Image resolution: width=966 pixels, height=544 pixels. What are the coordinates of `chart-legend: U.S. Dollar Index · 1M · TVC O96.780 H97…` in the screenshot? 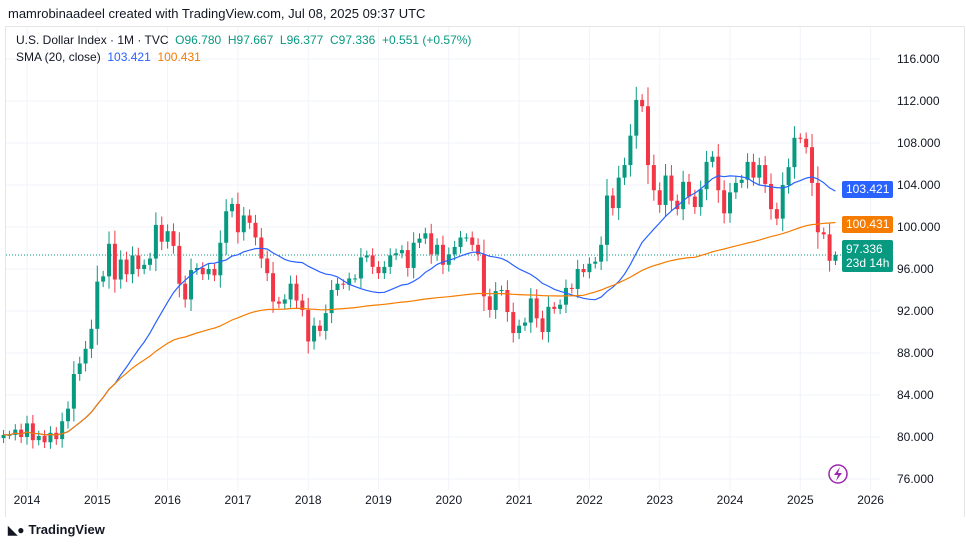 It's located at (243, 49).